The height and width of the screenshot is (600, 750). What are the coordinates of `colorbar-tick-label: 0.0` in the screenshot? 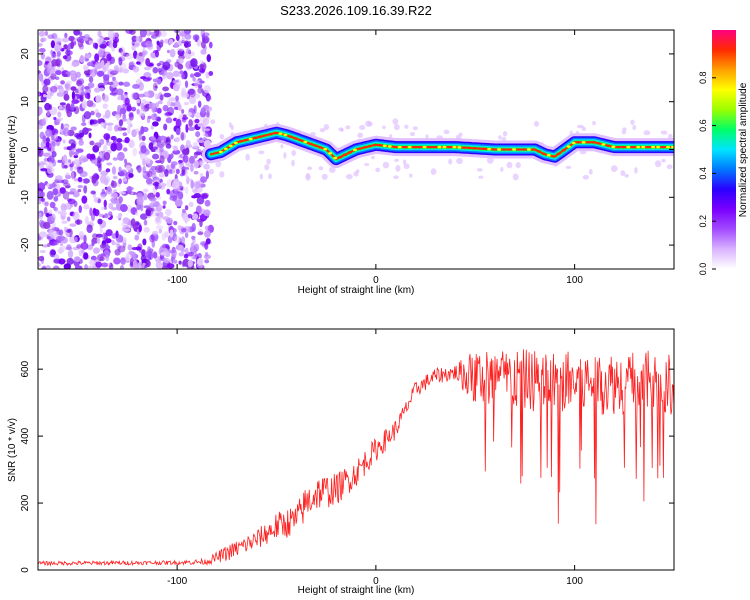 It's located at (703, 269).